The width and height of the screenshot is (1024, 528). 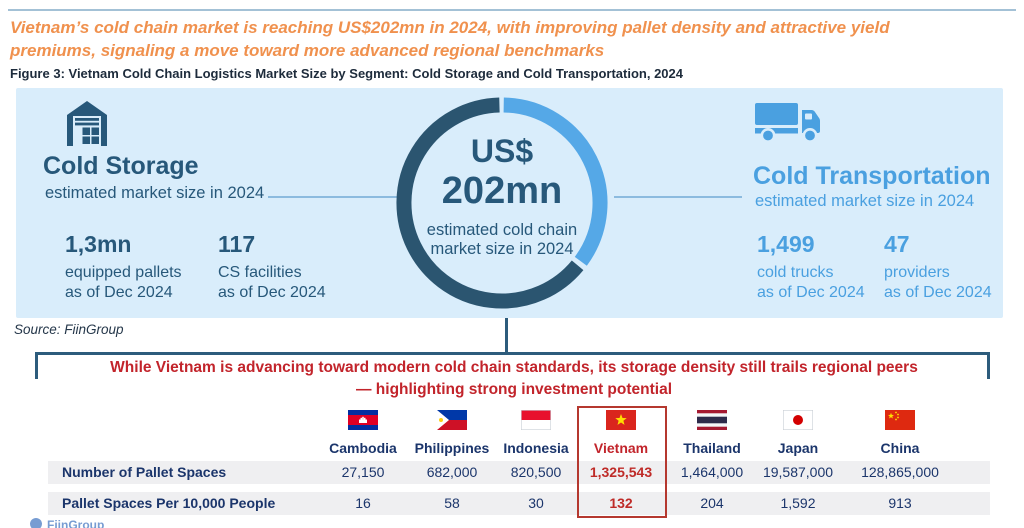 I want to click on flag-vietnam-icon, so click(x=621, y=420).